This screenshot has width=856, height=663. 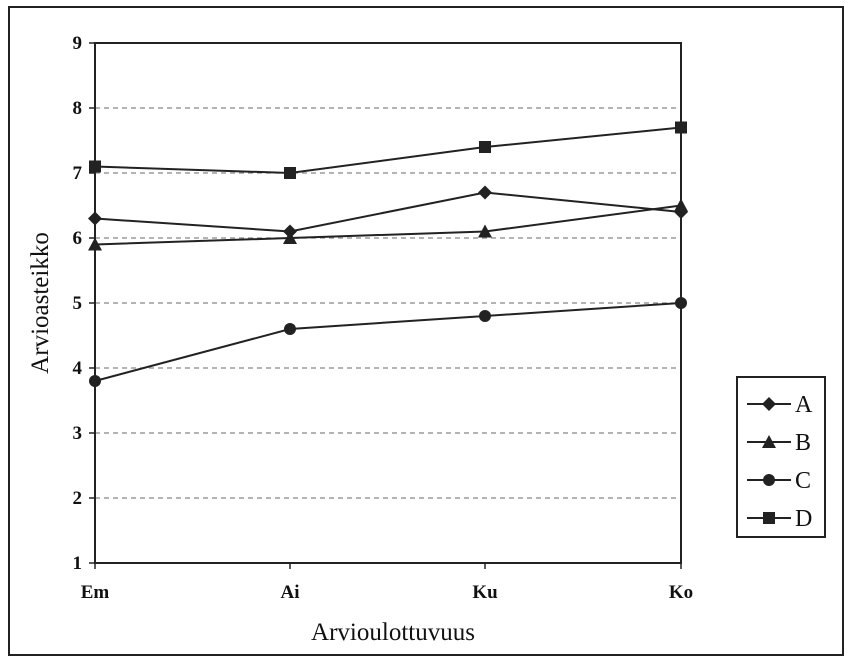 I want to click on legend-item-C: C, so click(x=779, y=481).